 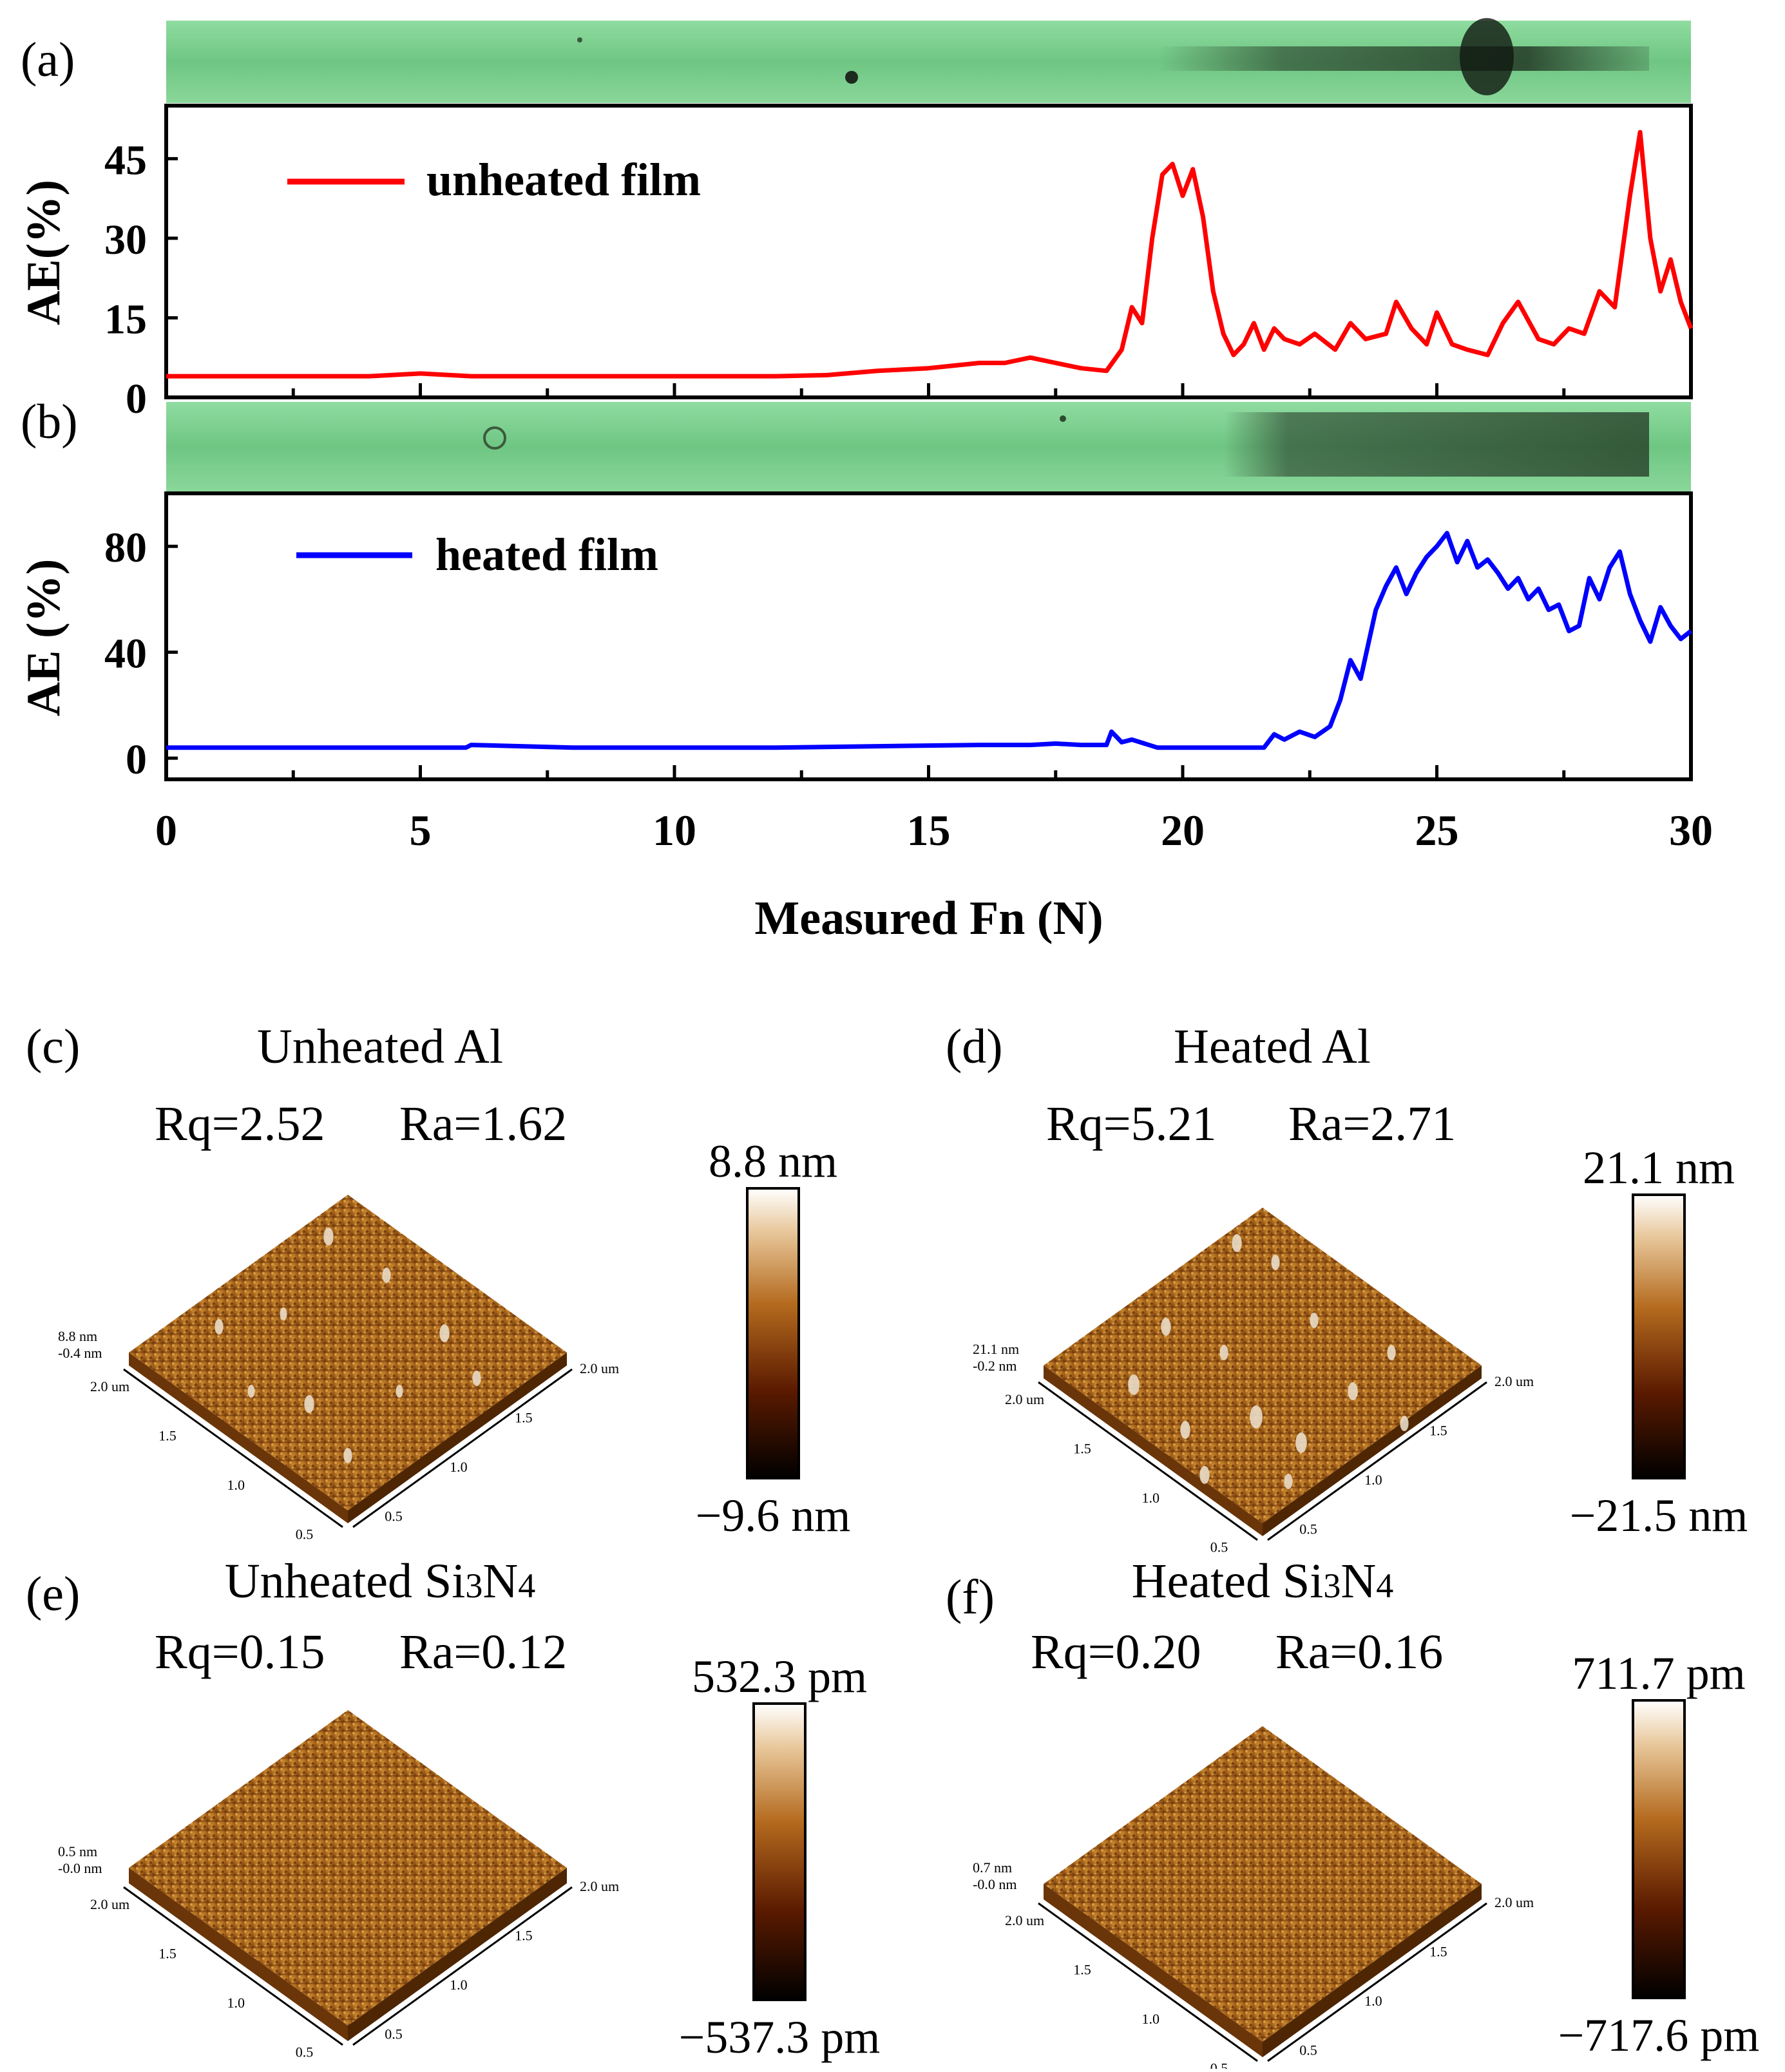 I want to click on roughness-ra-e: Ra=0.12, so click(x=483, y=1652).